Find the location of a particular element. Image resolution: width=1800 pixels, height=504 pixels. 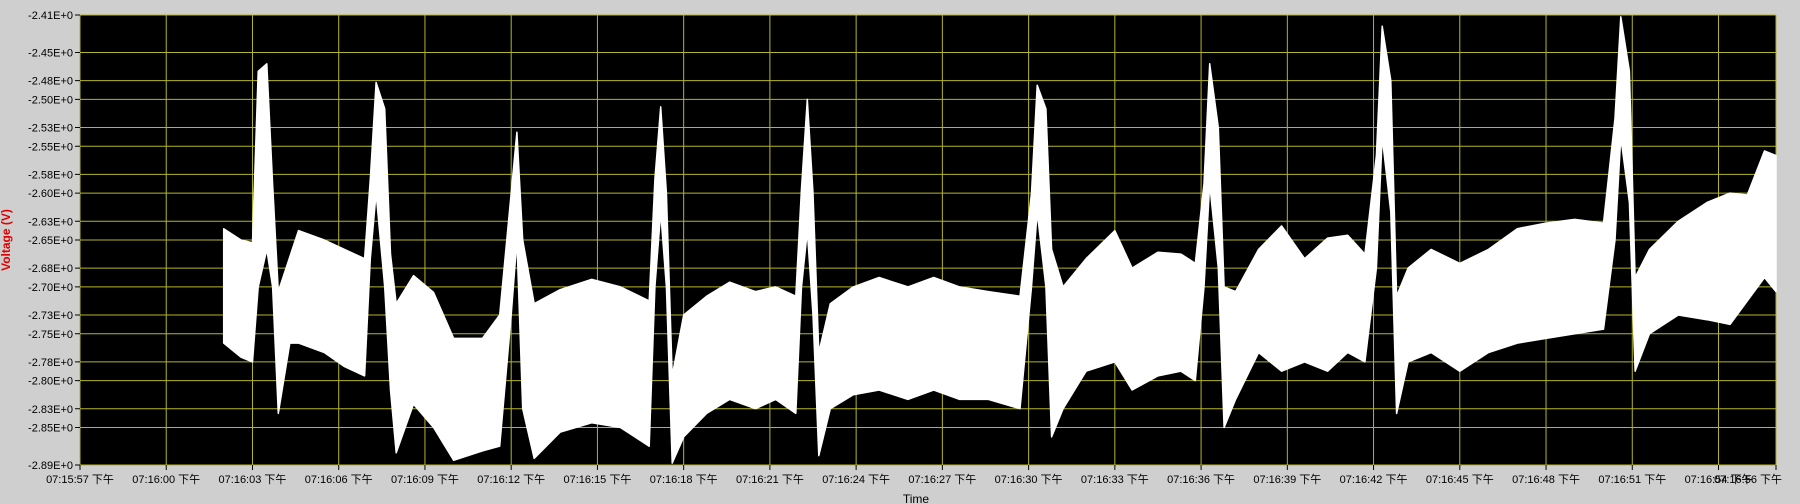

x-tick-label: 07:16:42 下午 is located at coordinates (1374, 479).